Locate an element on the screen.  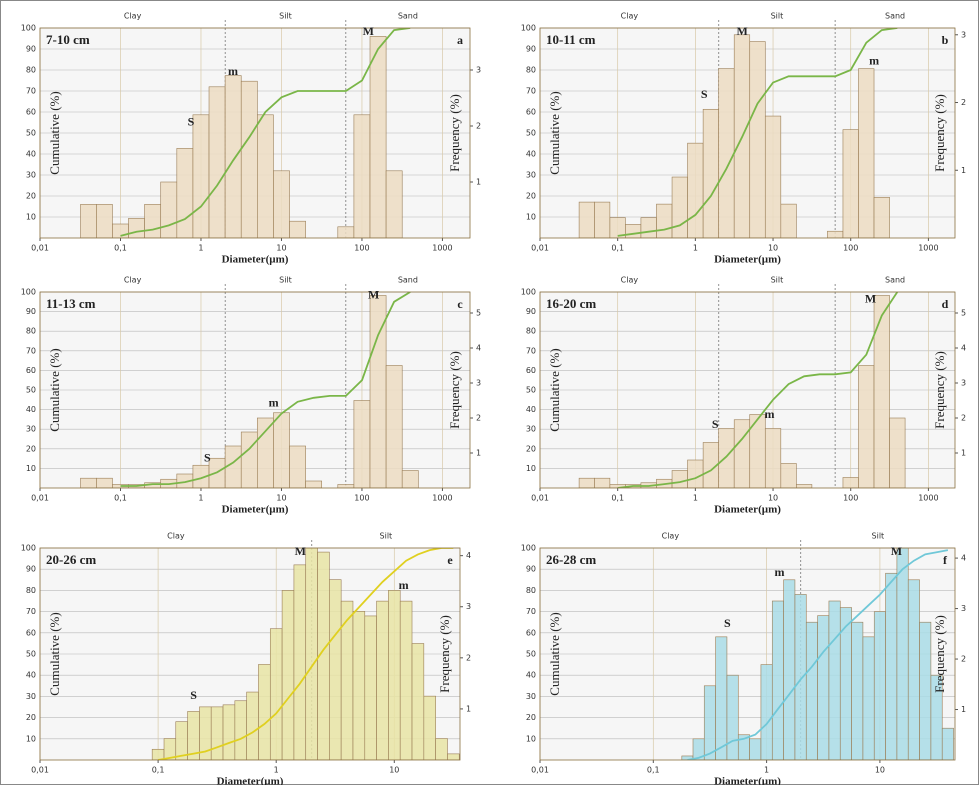
plot-content is located at coordinates (742, 390).